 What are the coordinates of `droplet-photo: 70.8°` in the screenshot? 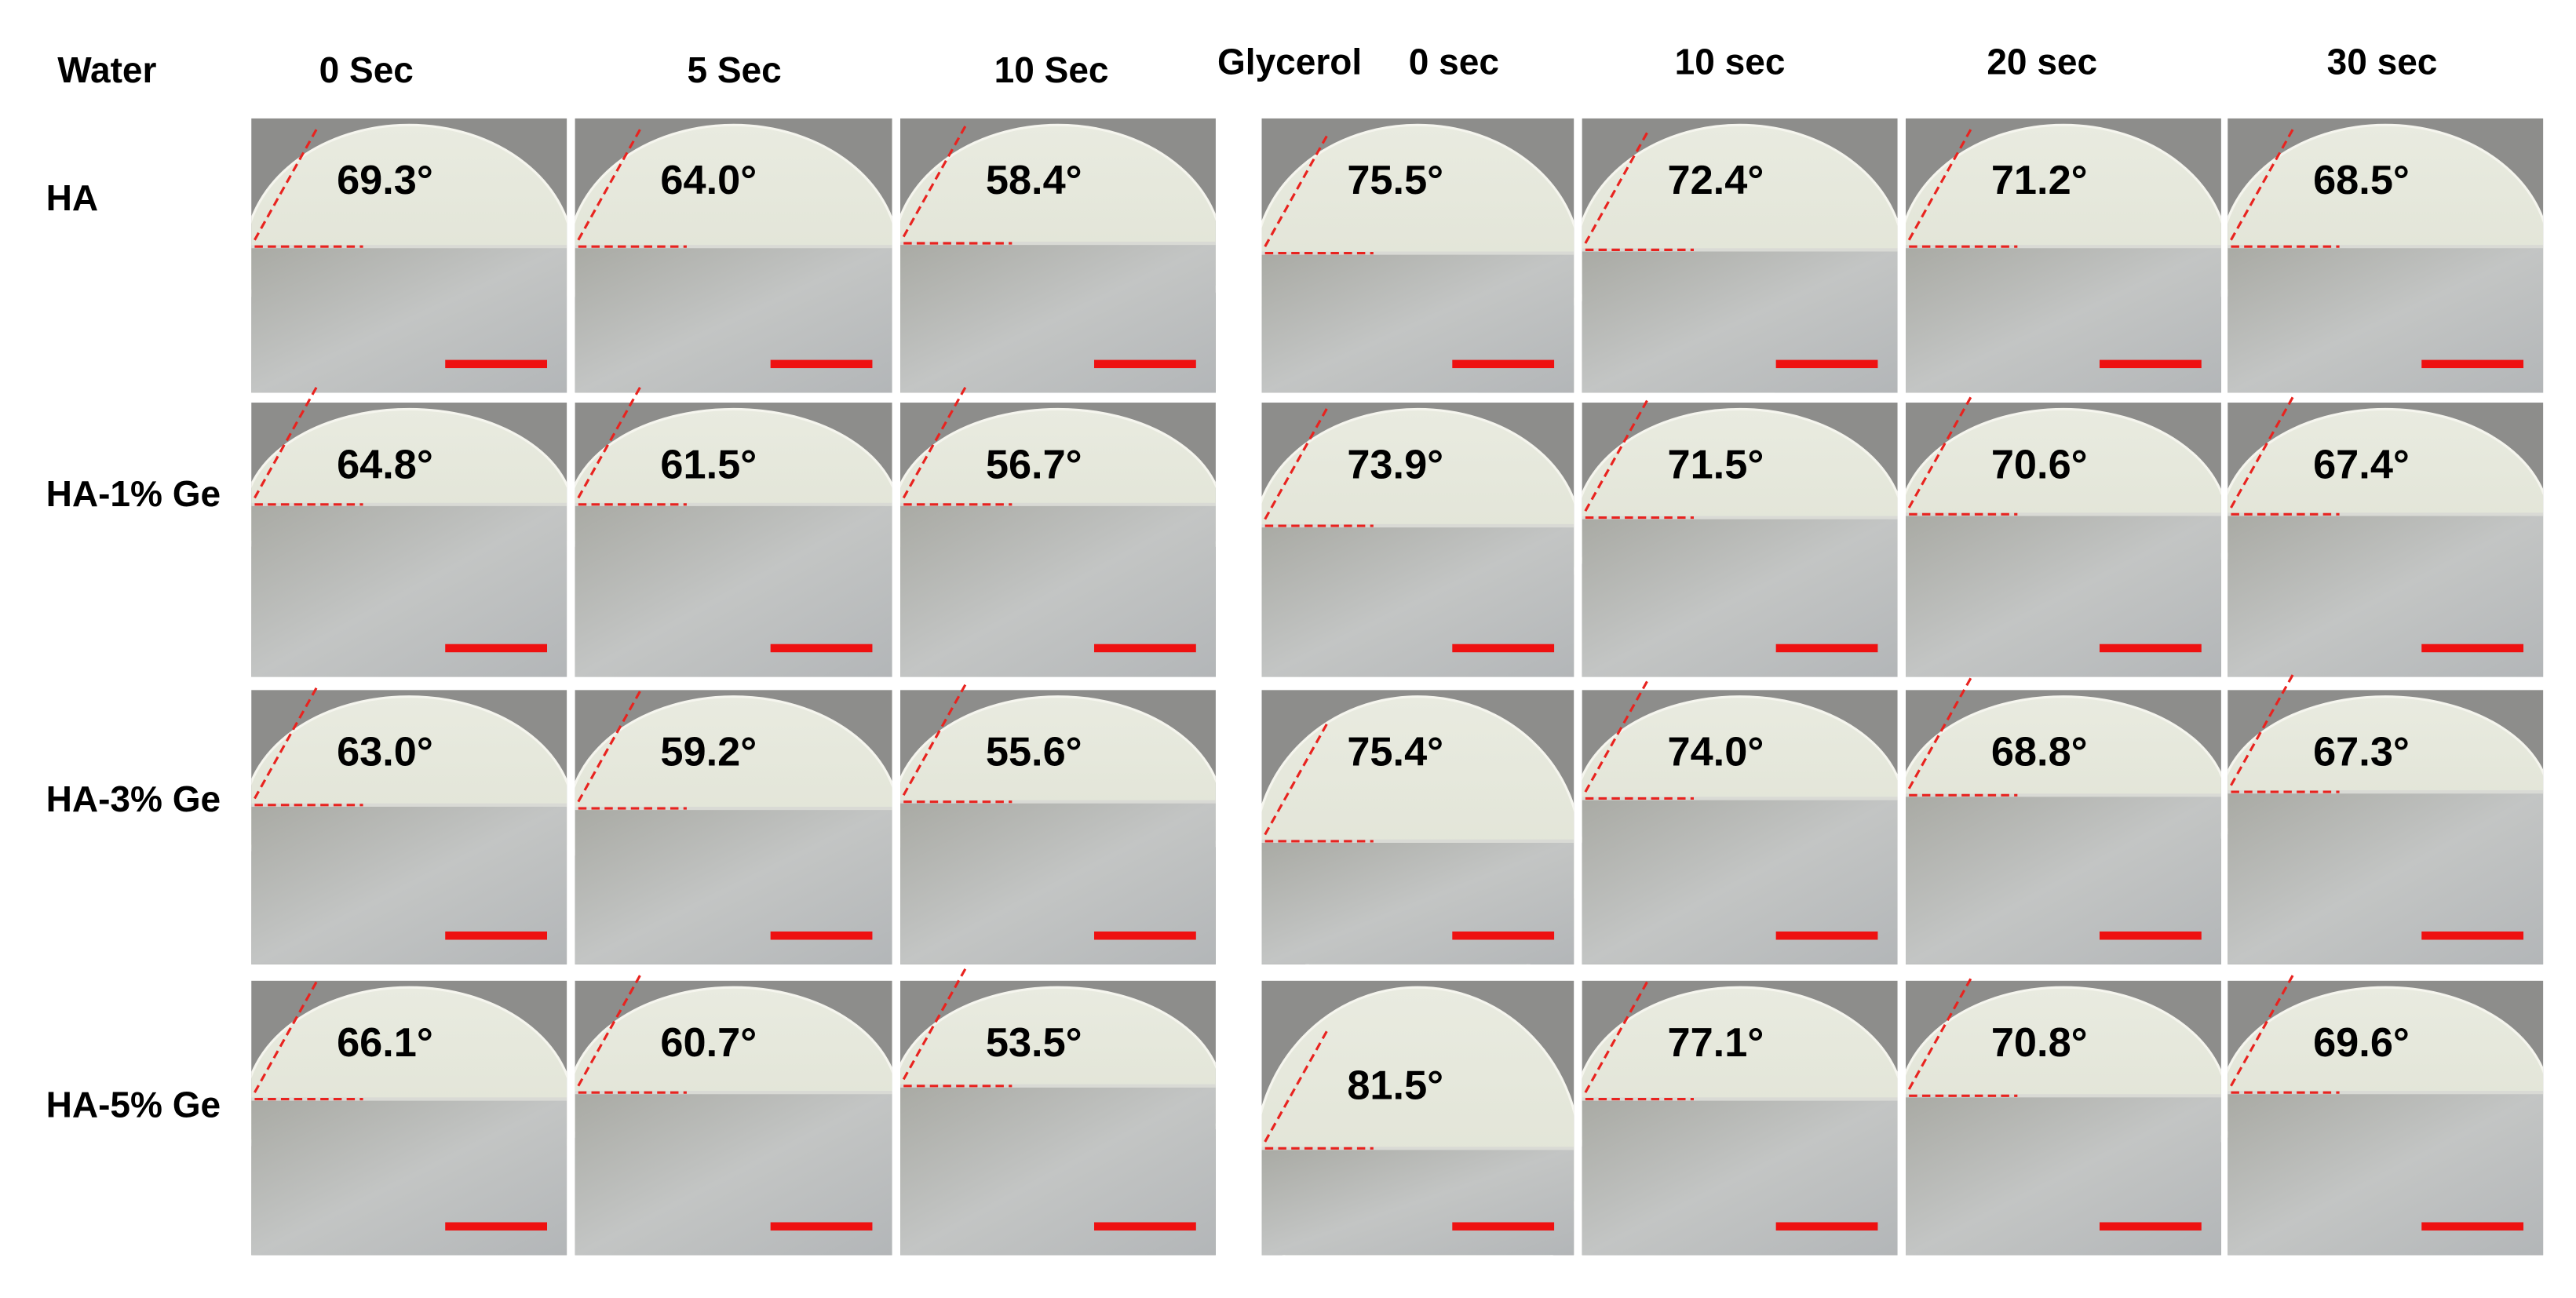 It's located at (2063, 1116).